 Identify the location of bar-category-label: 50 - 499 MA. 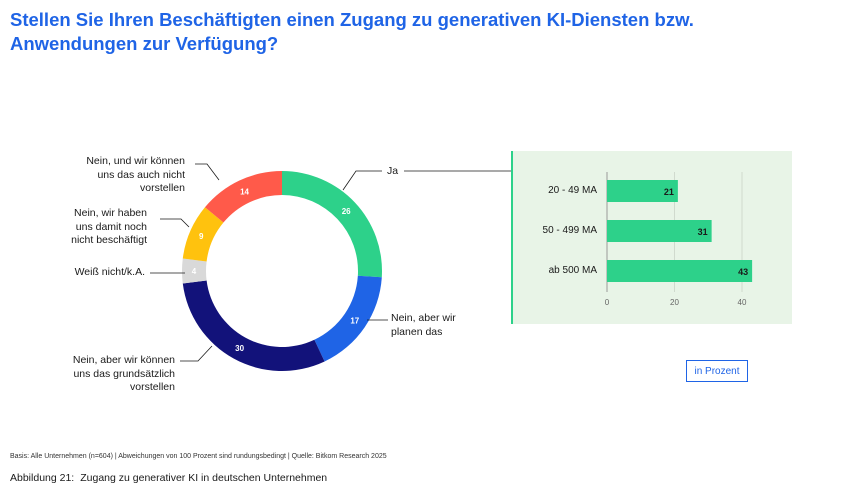
(569, 230).